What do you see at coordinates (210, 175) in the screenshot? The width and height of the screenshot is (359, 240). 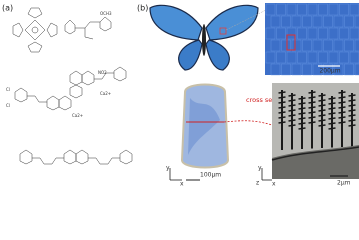 I see `scale-bar-label: 100μm` at bounding box center [210, 175].